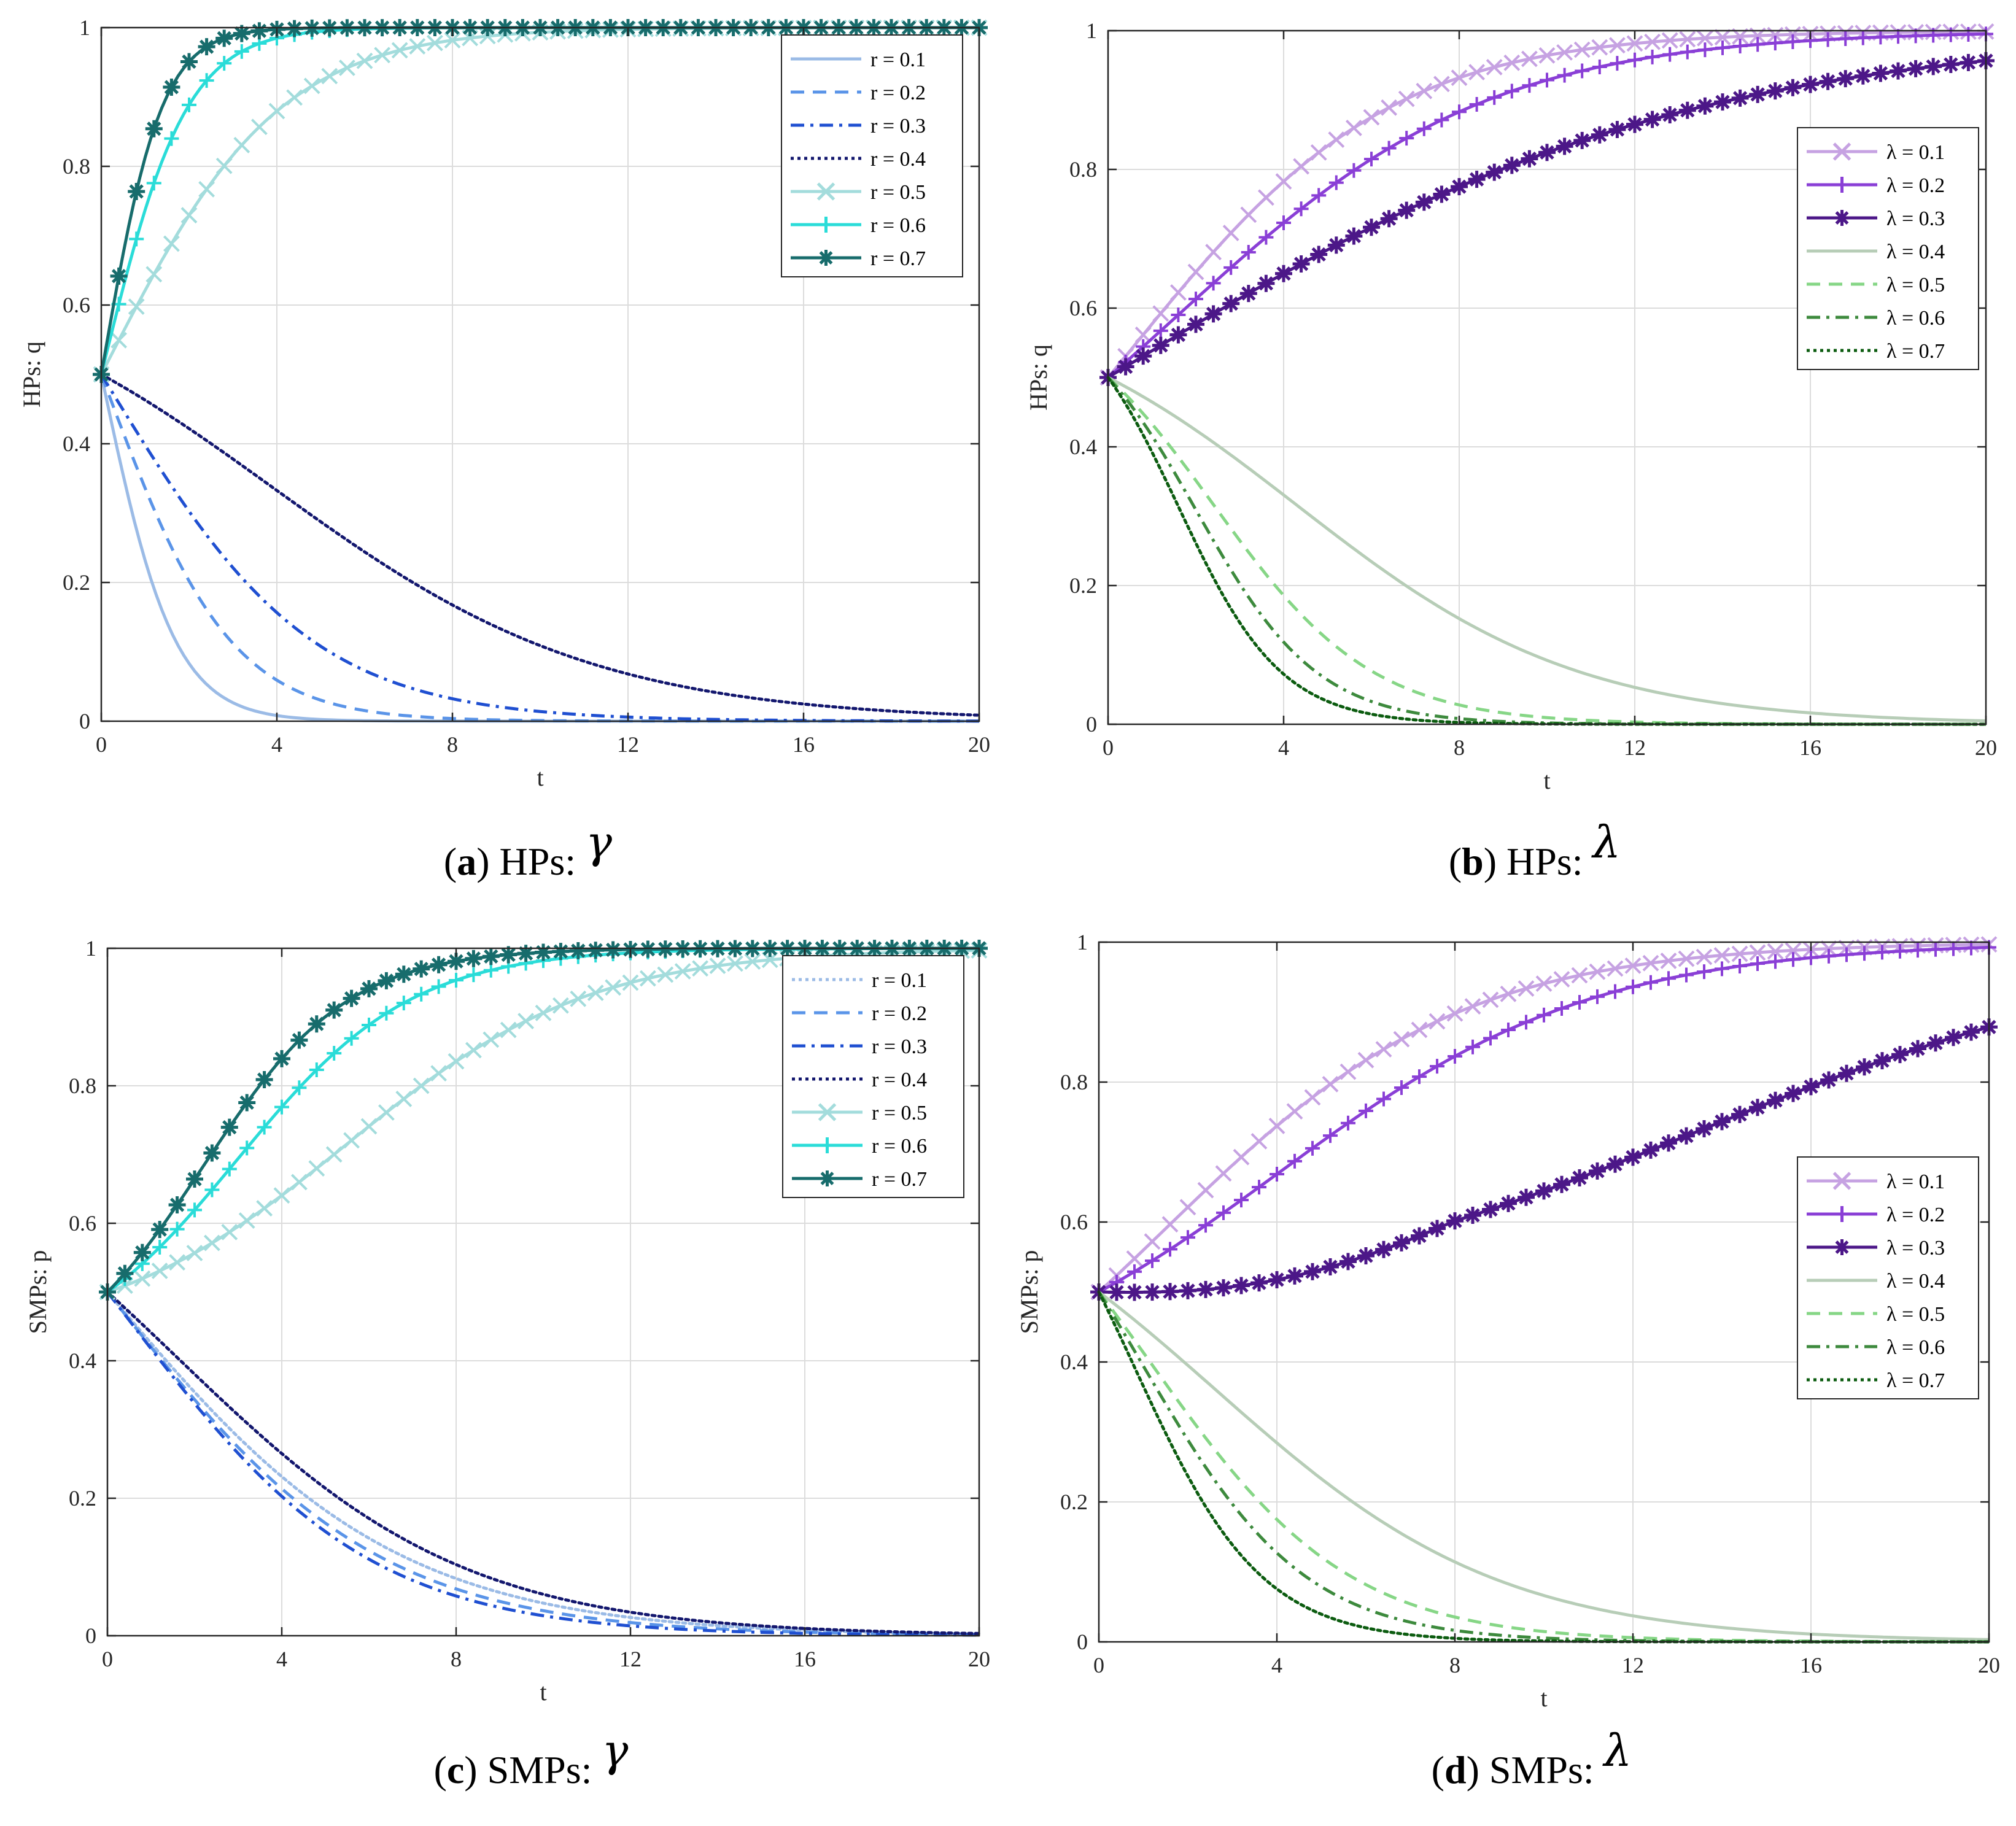  I want to click on y-axis-label: SMPs: p, so click(1029, 1292).